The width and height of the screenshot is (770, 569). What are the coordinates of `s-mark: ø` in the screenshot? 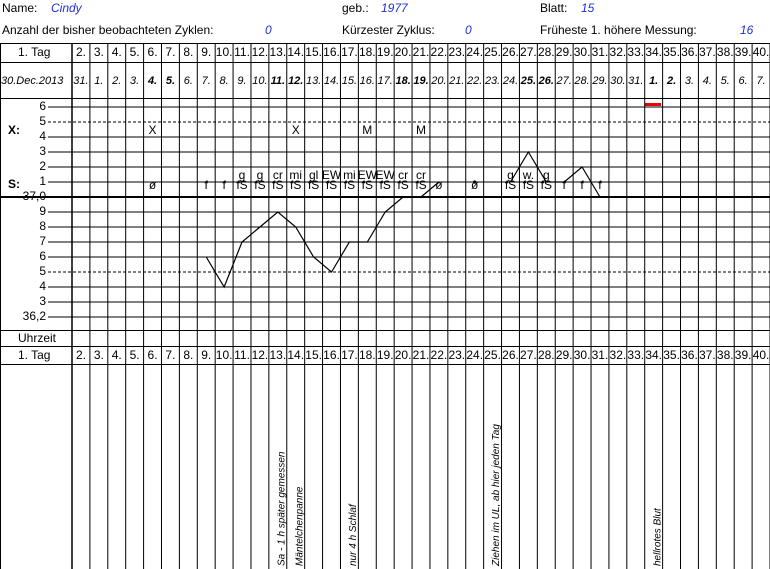 It's located at (153, 185).